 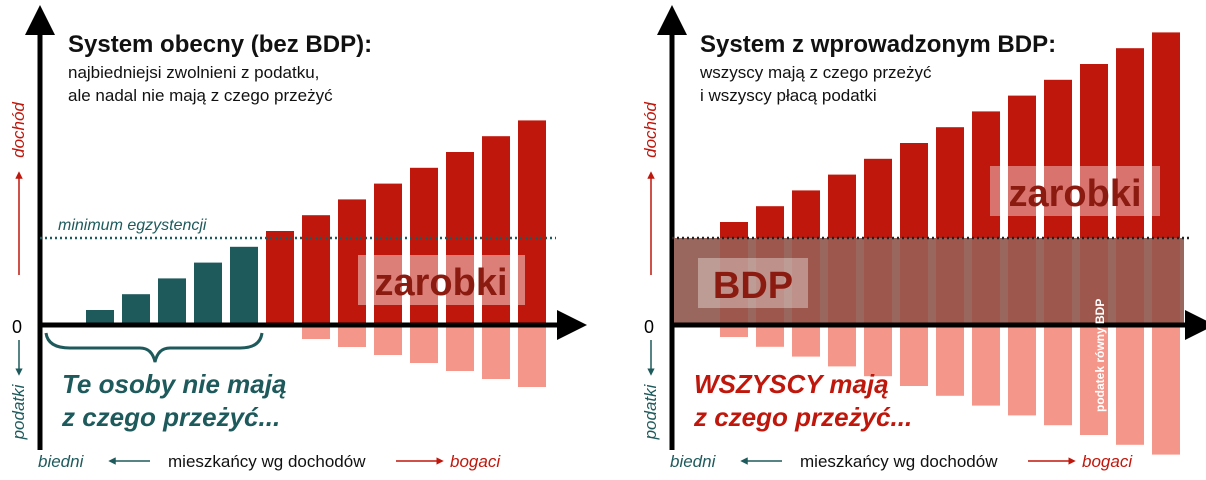 What do you see at coordinates (200, 95) in the screenshot?
I see `subtitle: ale nadal nie mają z czego przeżyć` at bounding box center [200, 95].